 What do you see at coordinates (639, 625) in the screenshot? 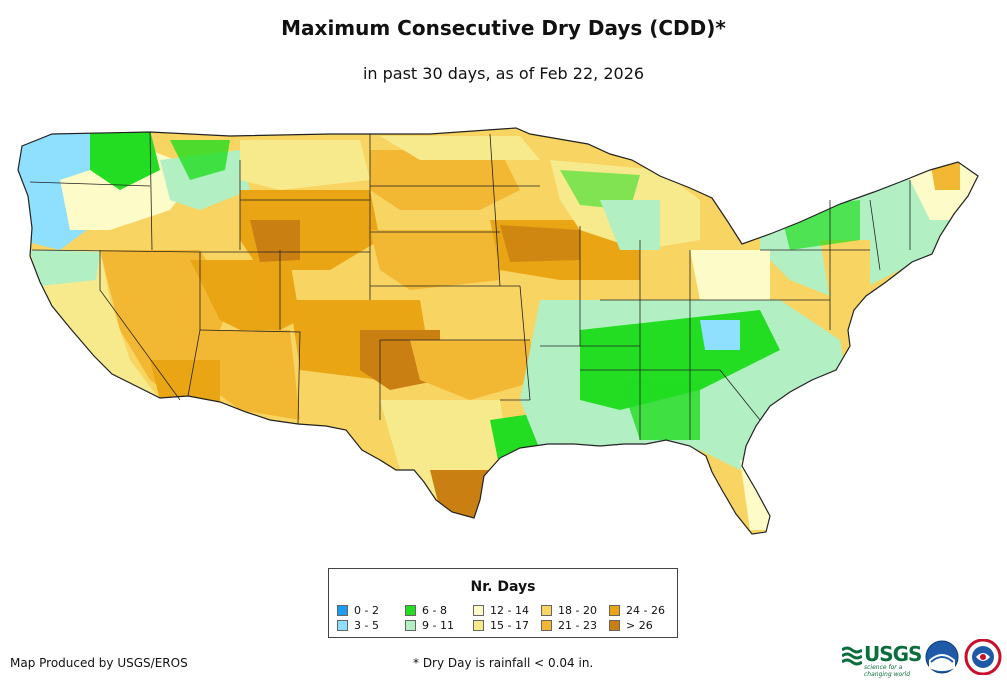
I see `legend-label: > 26` at bounding box center [639, 625].